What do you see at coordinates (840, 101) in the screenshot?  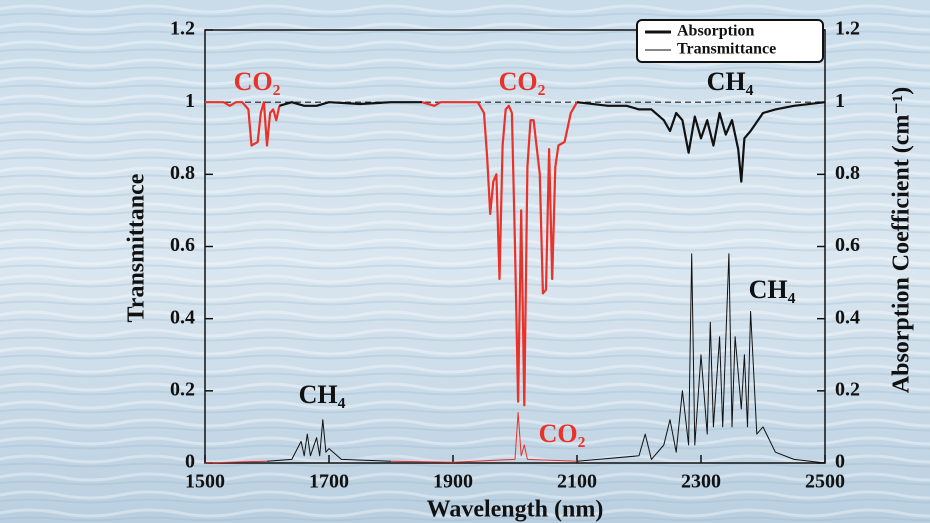 I see `y2-tick-label: 1` at bounding box center [840, 101].